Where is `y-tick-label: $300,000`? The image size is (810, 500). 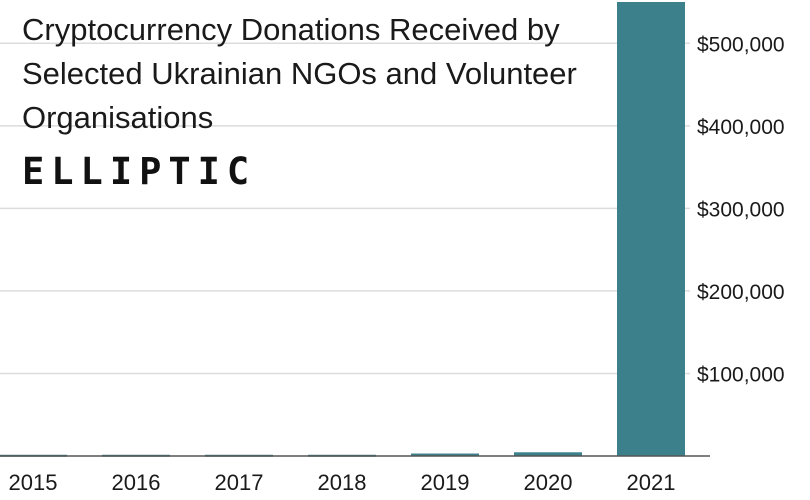 y-tick-label: $300,000 is located at coordinates (741, 209).